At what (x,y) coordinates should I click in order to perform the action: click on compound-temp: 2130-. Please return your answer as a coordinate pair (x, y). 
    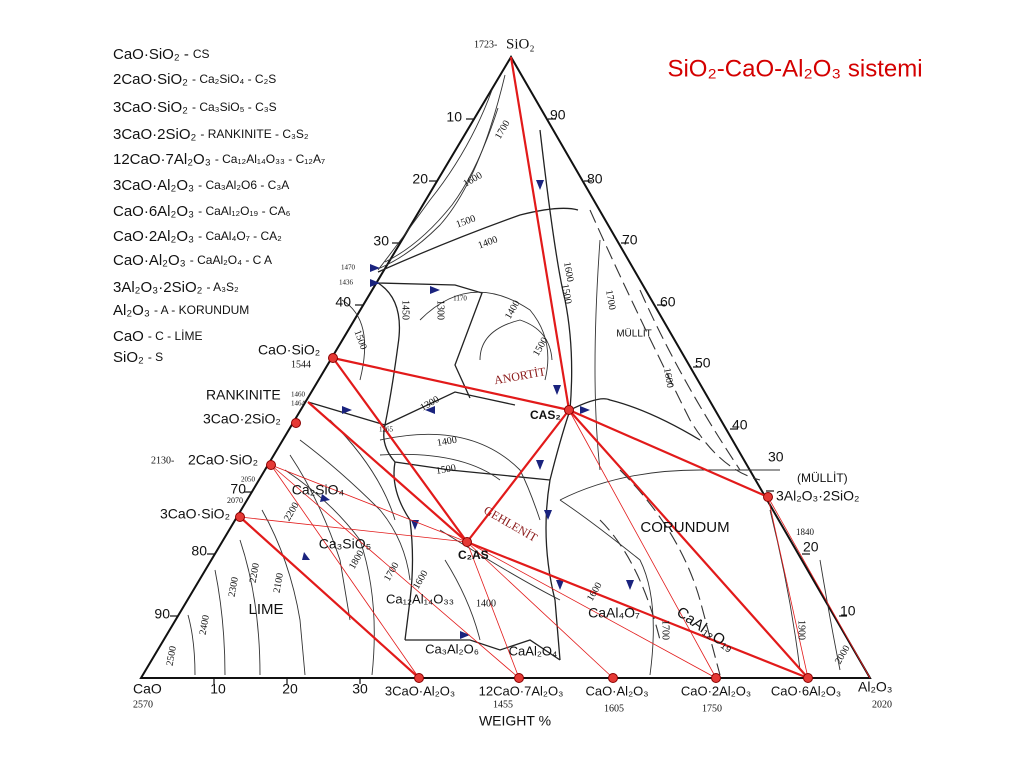
    Looking at the image, I should click on (162, 460).